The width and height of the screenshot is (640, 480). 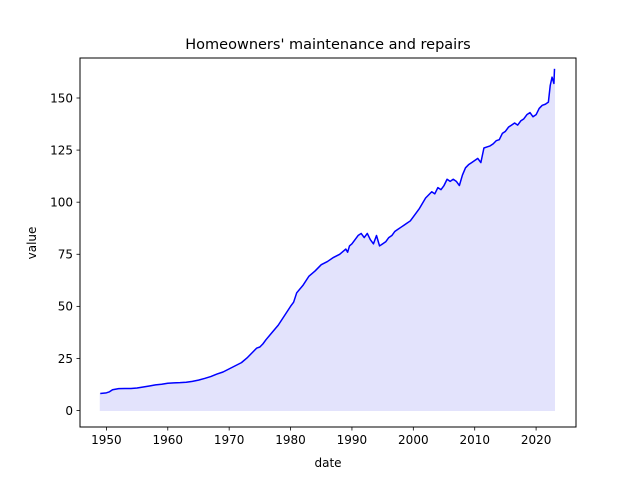 What do you see at coordinates (474, 440) in the screenshot?
I see `x-tick-label: 2010` at bounding box center [474, 440].